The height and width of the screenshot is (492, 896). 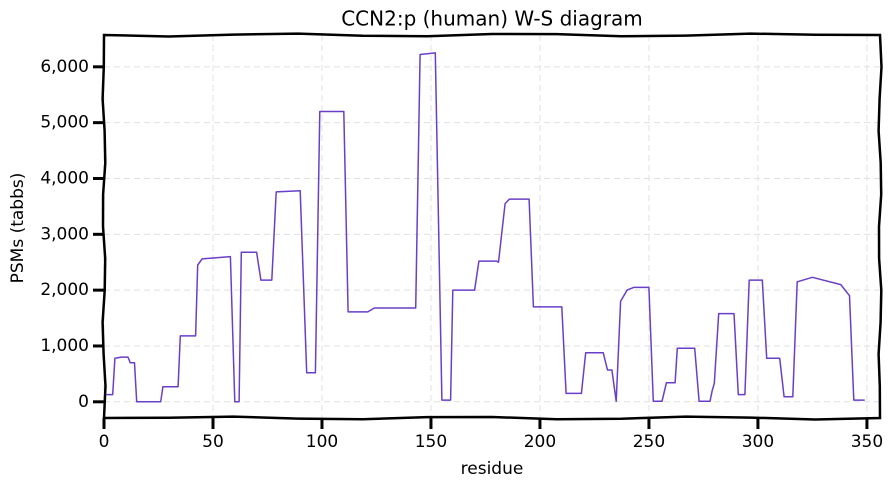 I want to click on x-tick-label: 200, so click(x=540, y=442).